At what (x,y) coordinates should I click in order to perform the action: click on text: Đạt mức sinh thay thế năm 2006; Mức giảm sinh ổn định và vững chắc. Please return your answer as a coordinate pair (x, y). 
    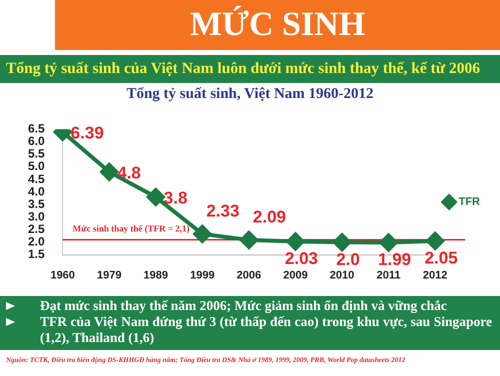
    Looking at the image, I should click on (243, 306).